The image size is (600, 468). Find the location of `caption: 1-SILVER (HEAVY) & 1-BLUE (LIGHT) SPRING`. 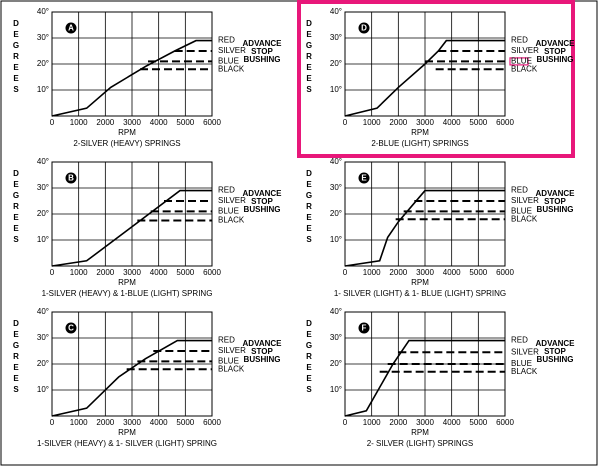

caption: 1-SILVER (HEAVY) & 1-BLUE (LIGHT) SPRING is located at coordinates (127, 293).